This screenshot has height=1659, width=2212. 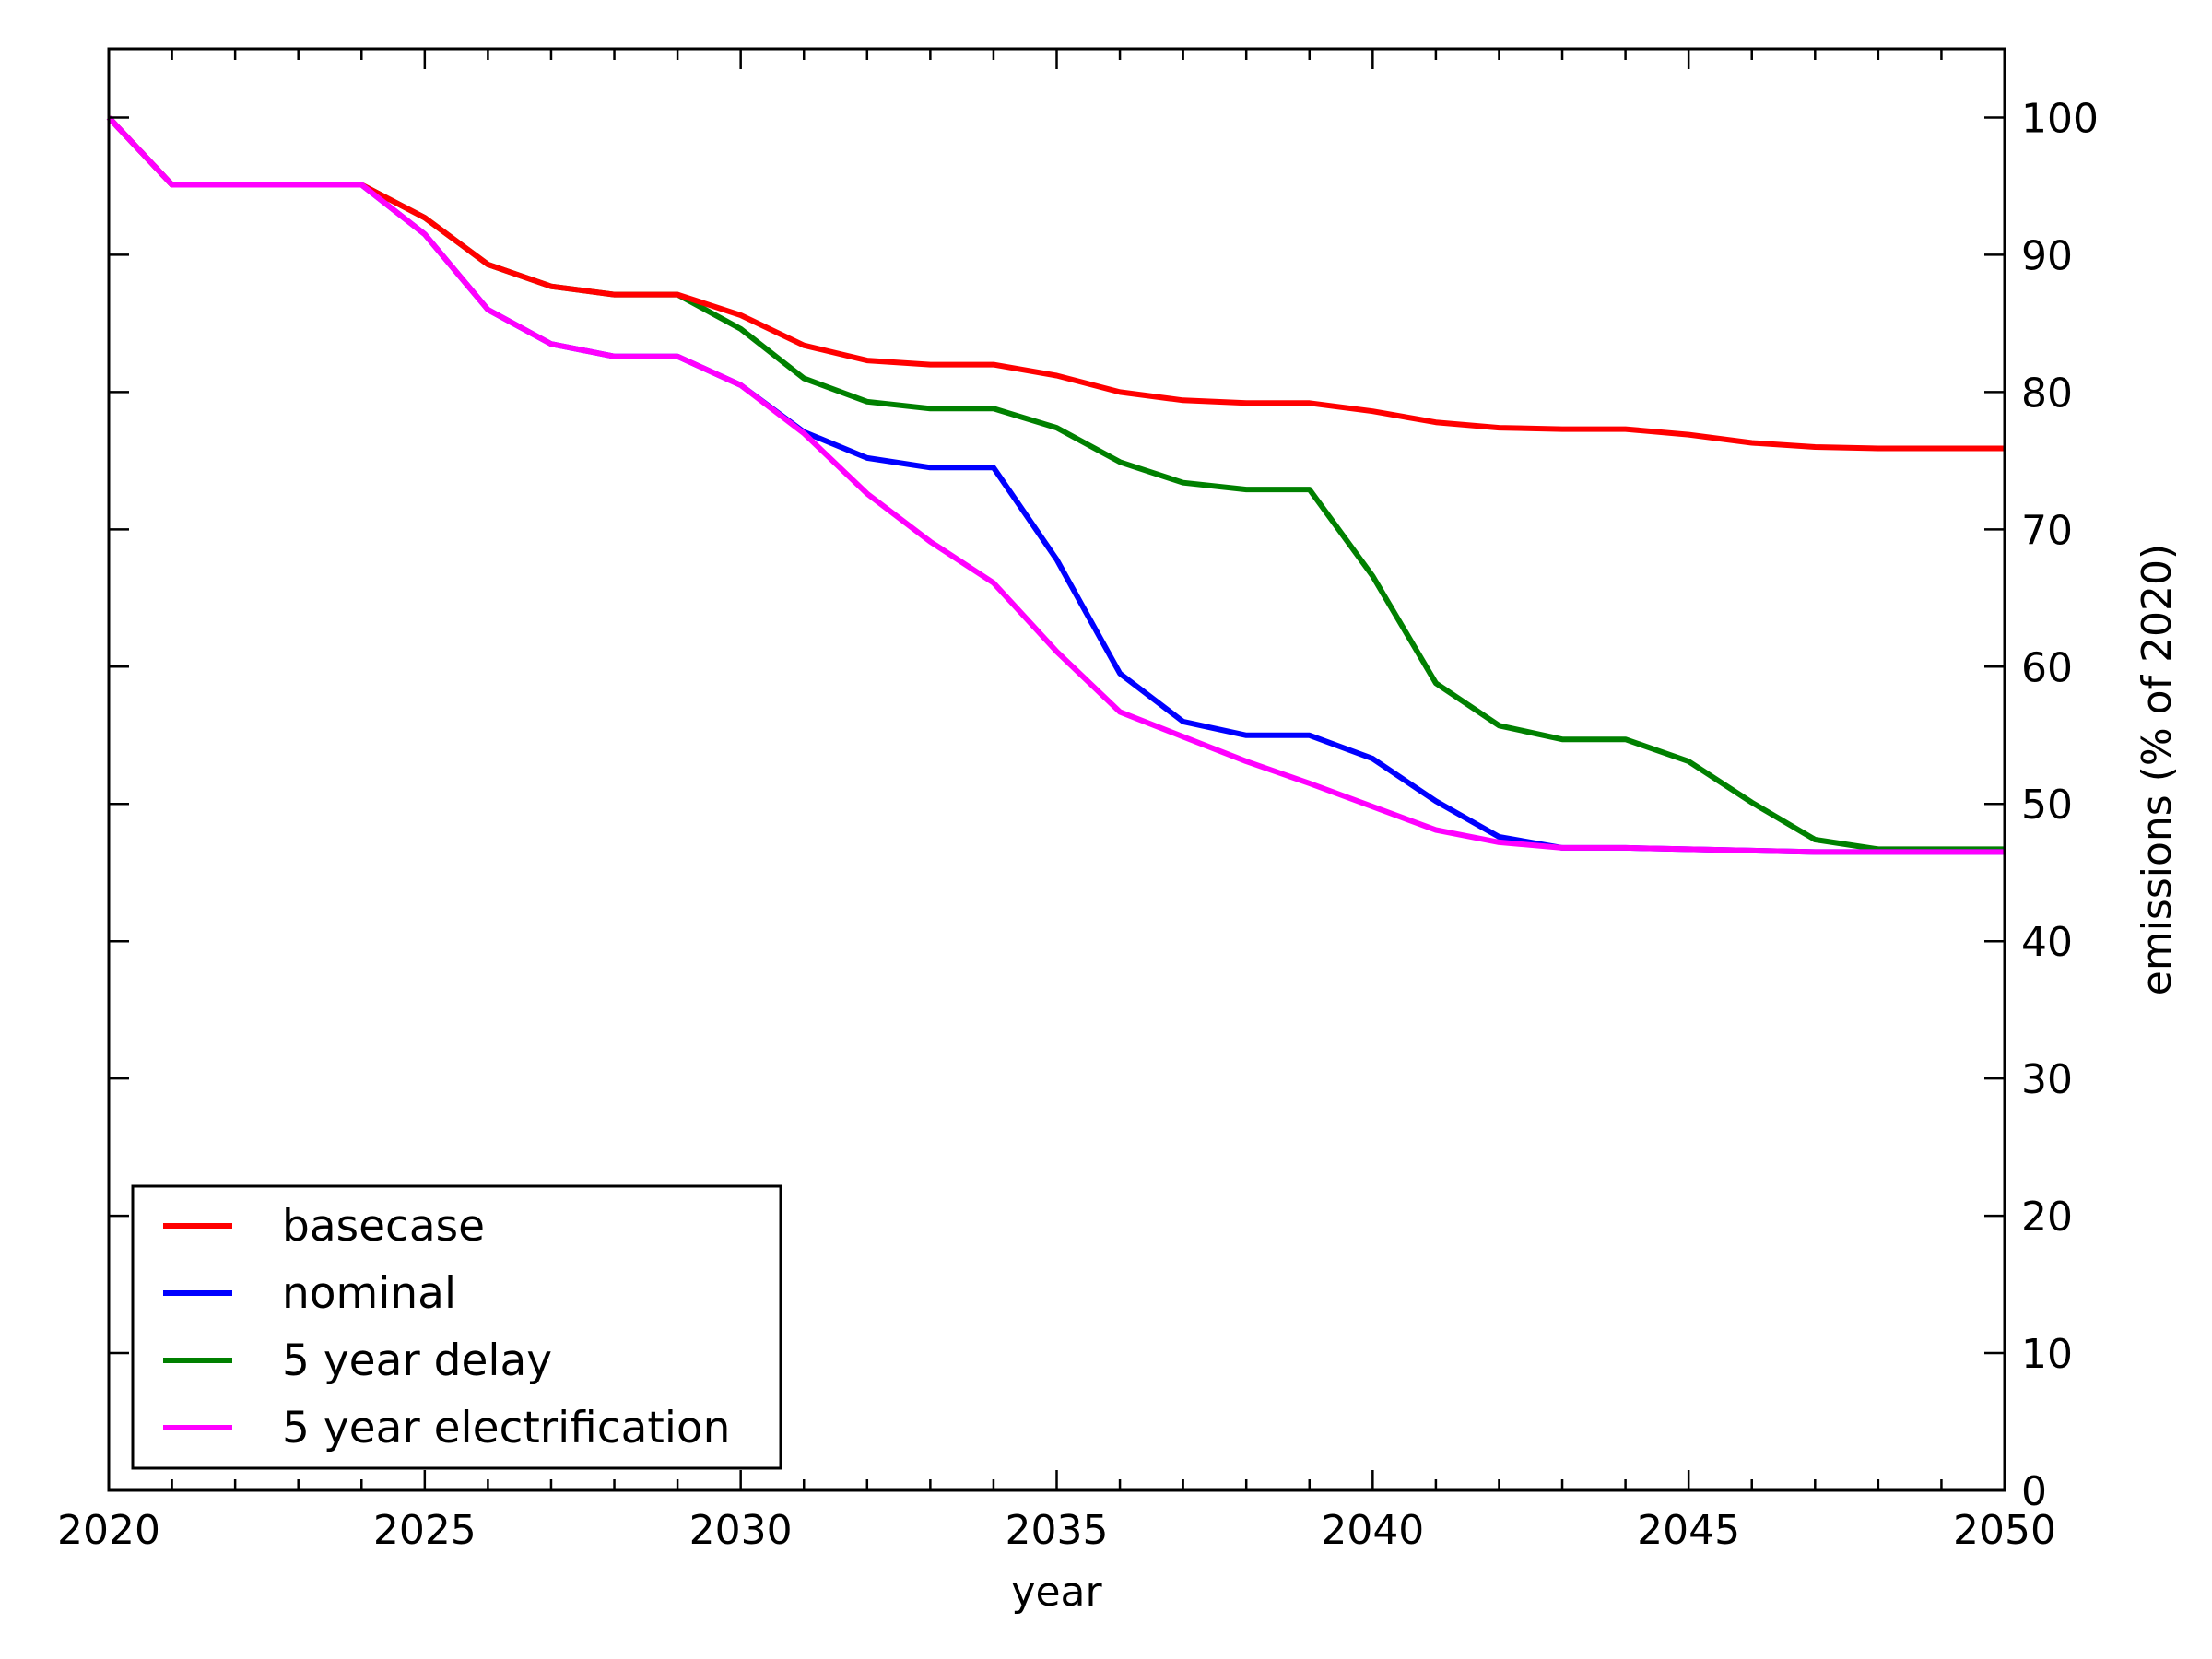 I want to click on y-tick-label: 30, so click(x=2047, y=1079).